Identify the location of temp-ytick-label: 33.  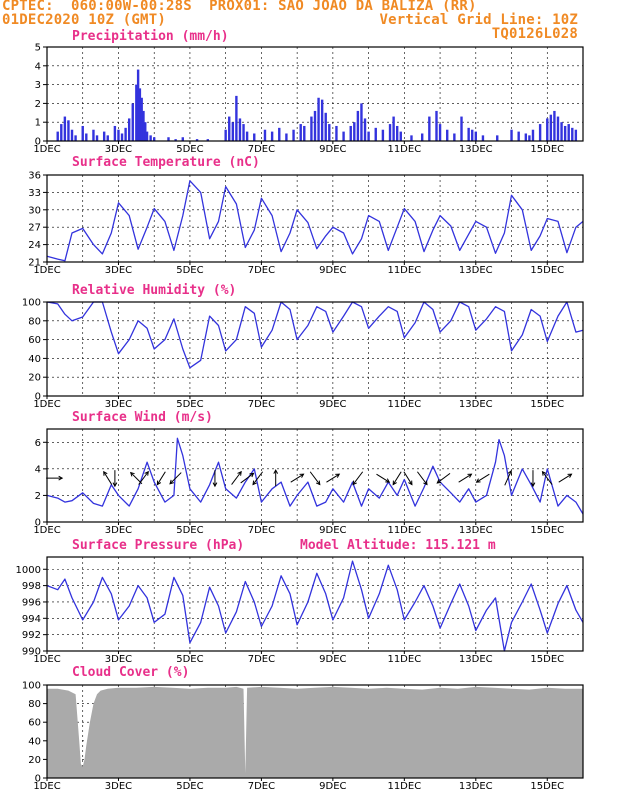
(34, 193).